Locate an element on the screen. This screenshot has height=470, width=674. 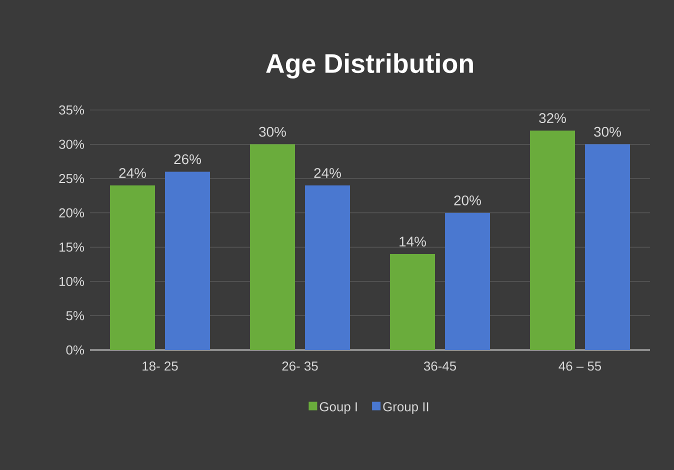
data-label: 32% is located at coordinates (552, 118).